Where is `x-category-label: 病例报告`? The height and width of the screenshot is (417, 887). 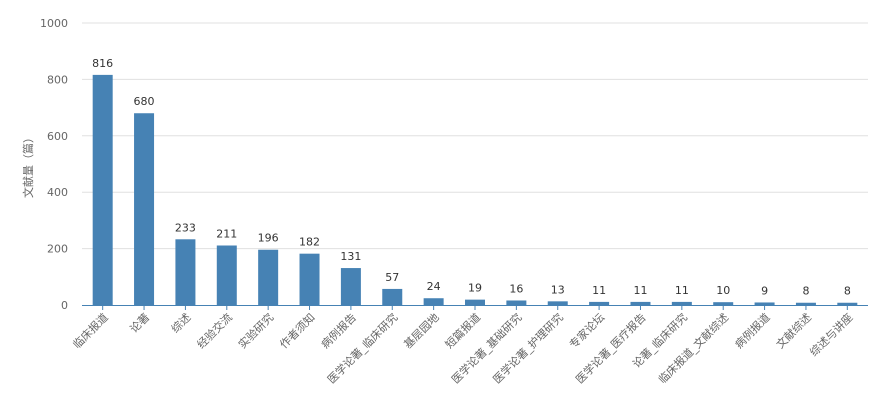
x-category-label: 病例报告 is located at coordinates (338, 330).